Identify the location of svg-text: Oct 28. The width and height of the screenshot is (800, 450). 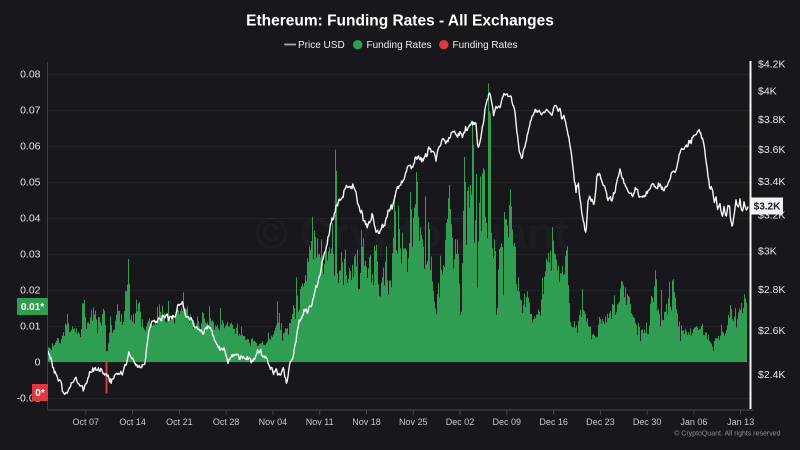
(226, 422).